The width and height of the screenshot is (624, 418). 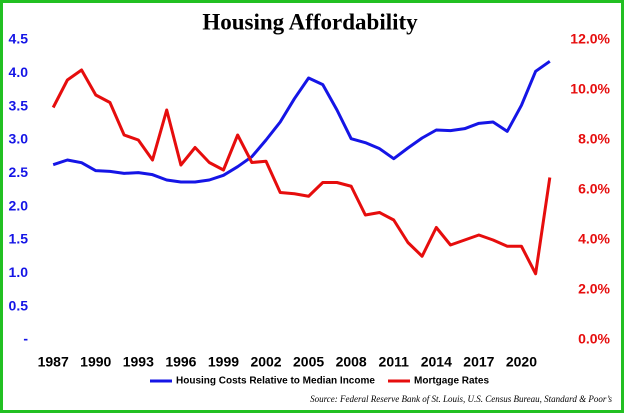 I want to click on y2-tick-label: 12.0%, so click(x=590, y=39).